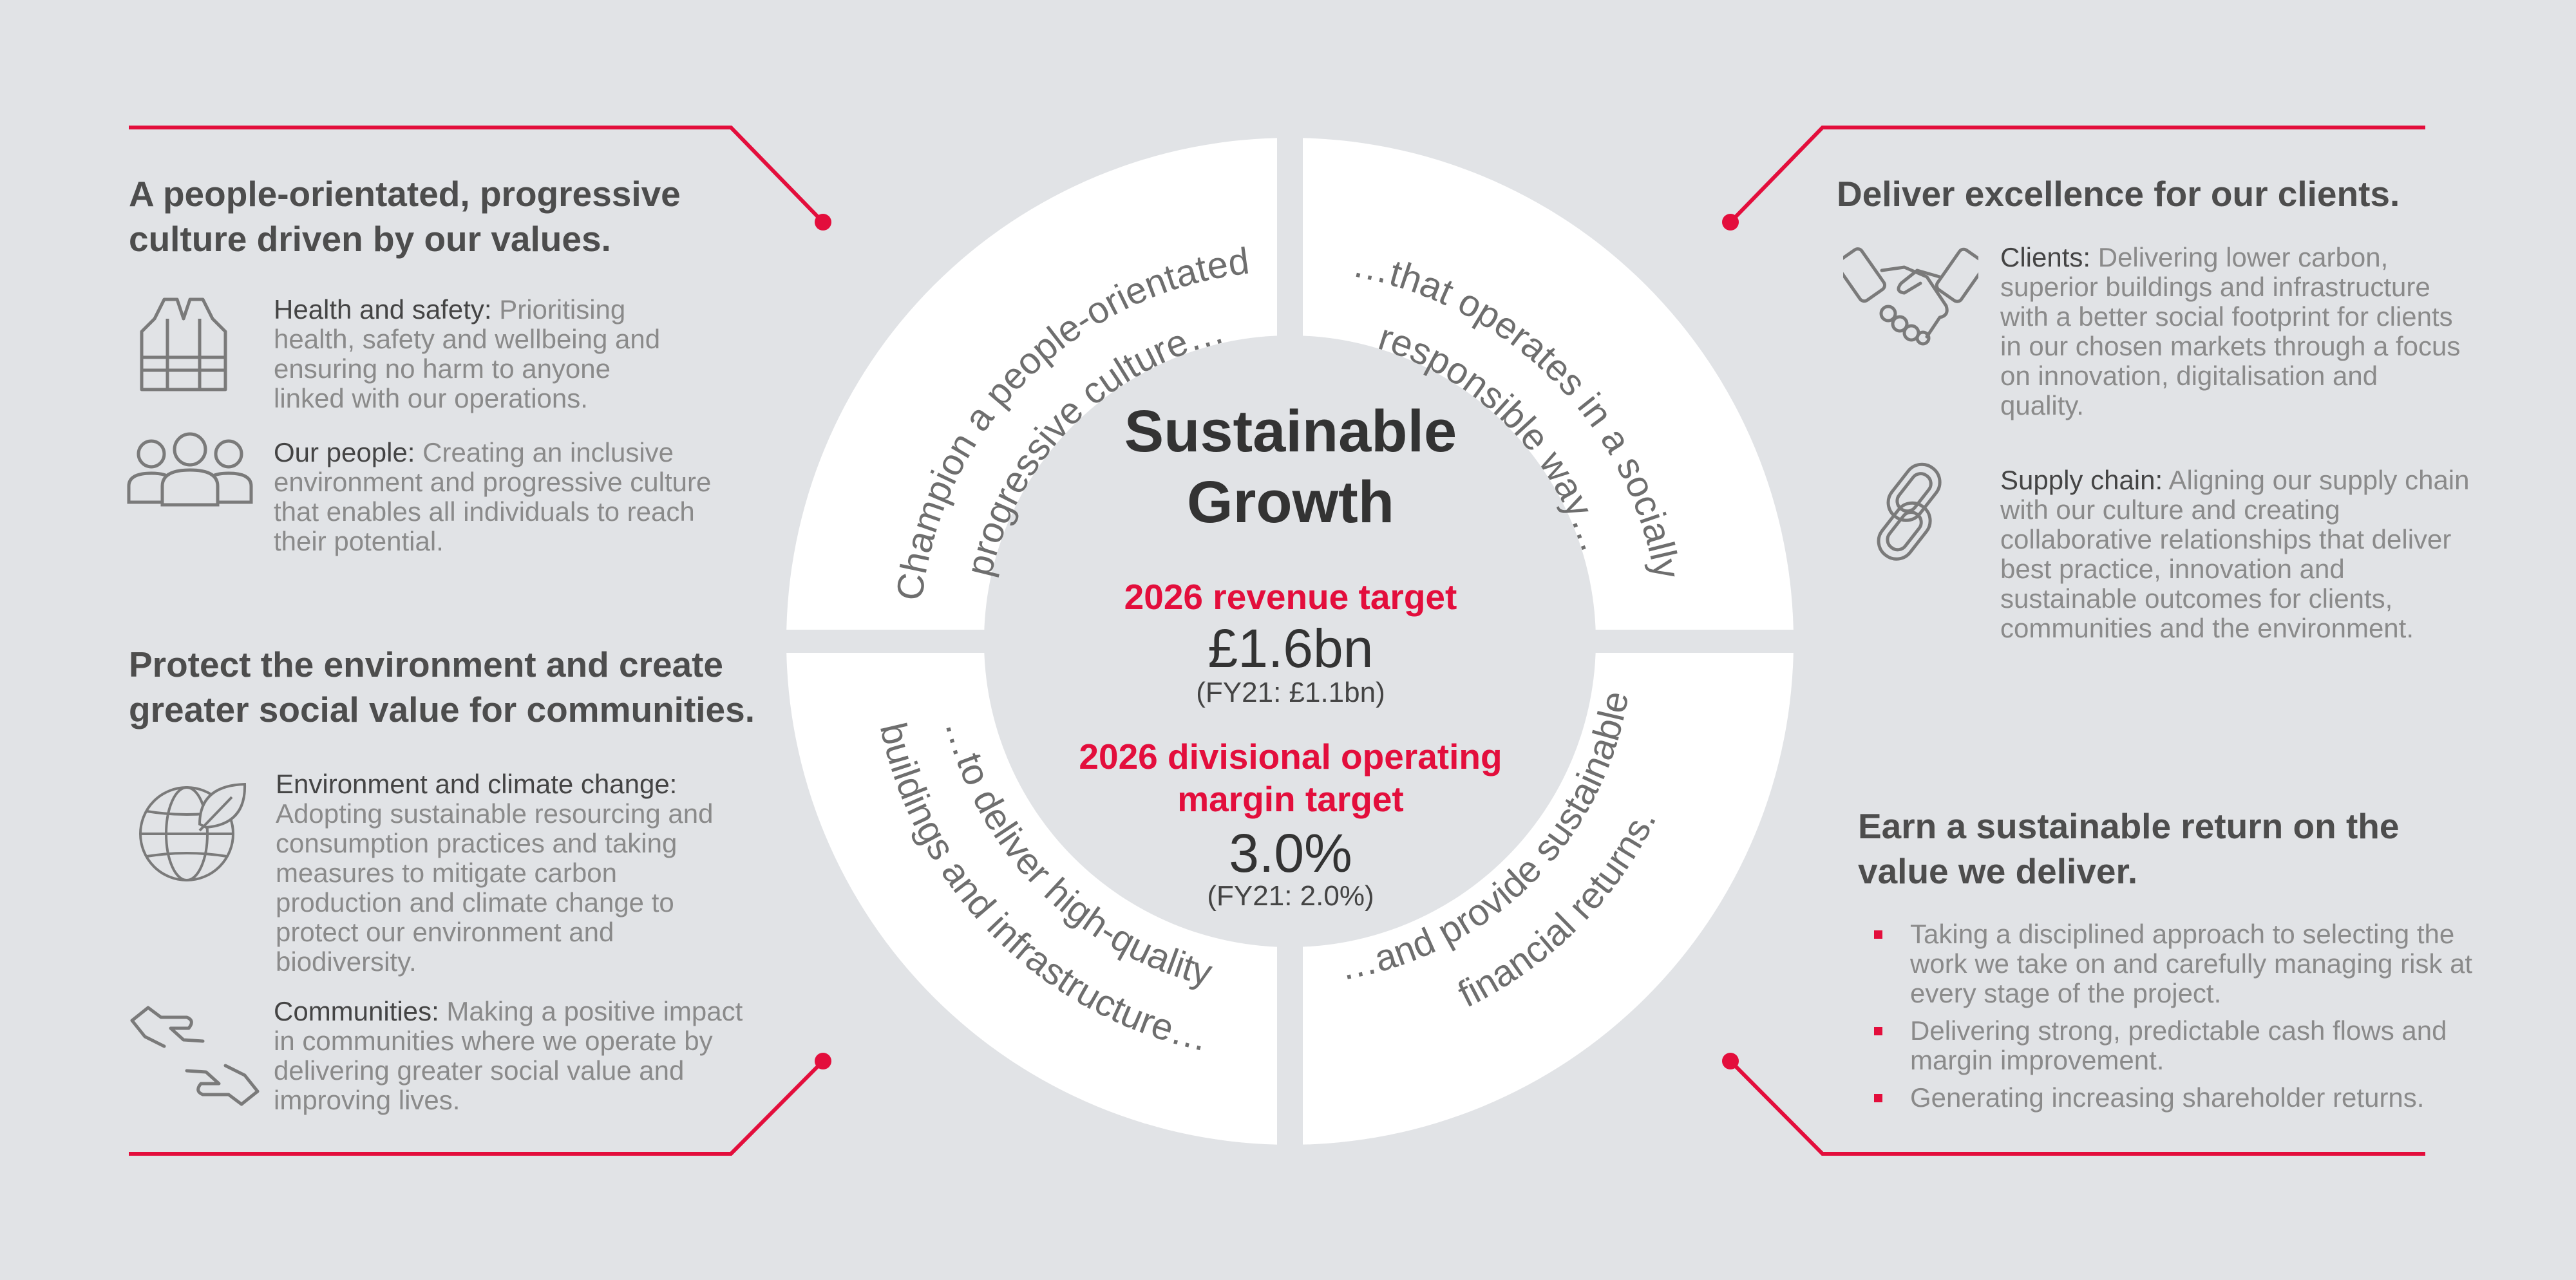  What do you see at coordinates (2081, 480) in the screenshot?
I see `supply-chain-label: Supply chain:` at bounding box center [2081, 480].